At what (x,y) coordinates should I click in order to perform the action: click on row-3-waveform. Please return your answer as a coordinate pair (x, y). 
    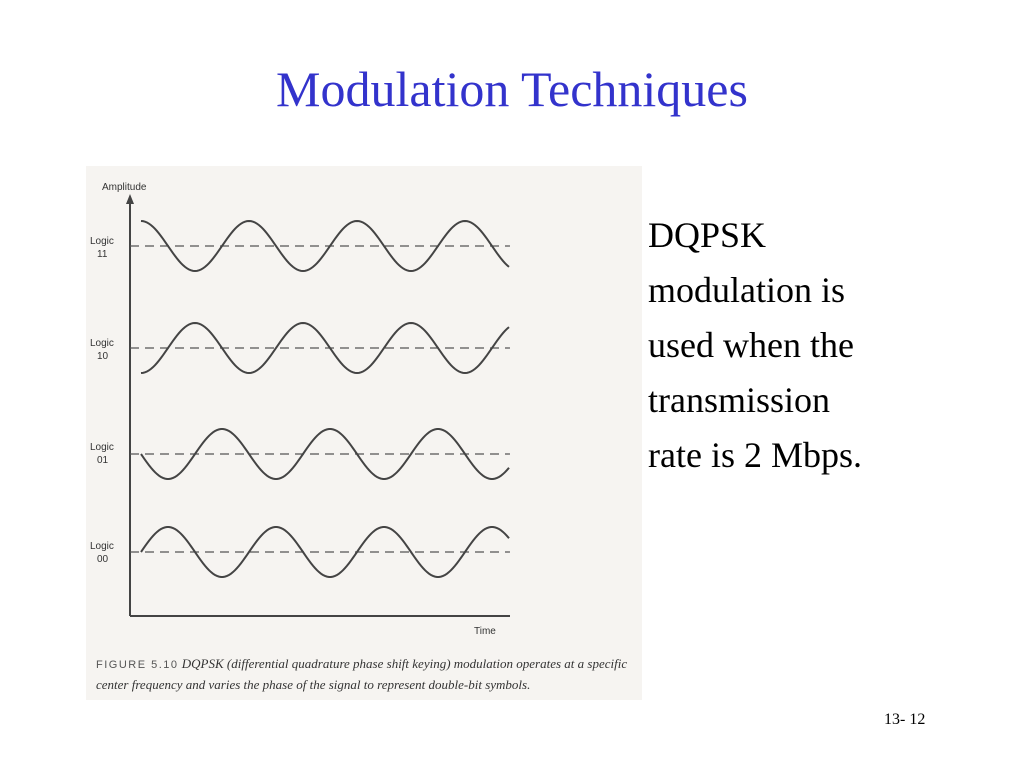
    Looking at the image, I should click on (325, 454).